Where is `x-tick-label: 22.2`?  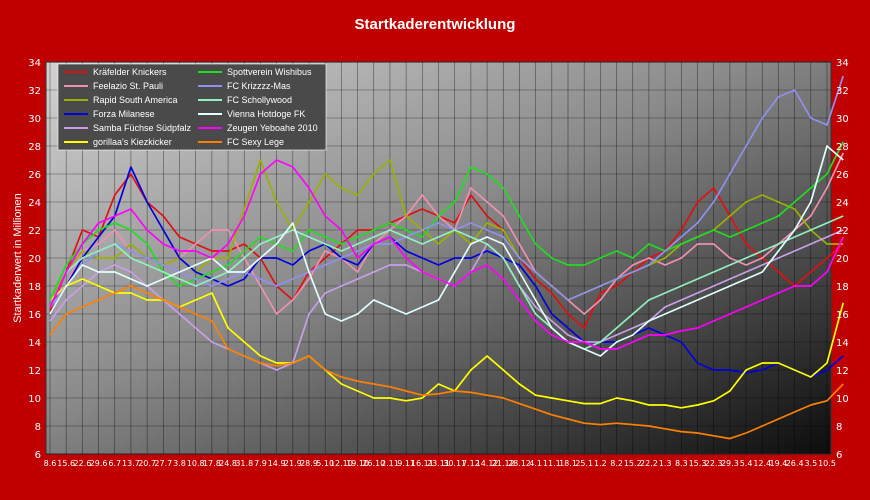 x-tick-label: 22.2 is located at coordinates (649, 463).